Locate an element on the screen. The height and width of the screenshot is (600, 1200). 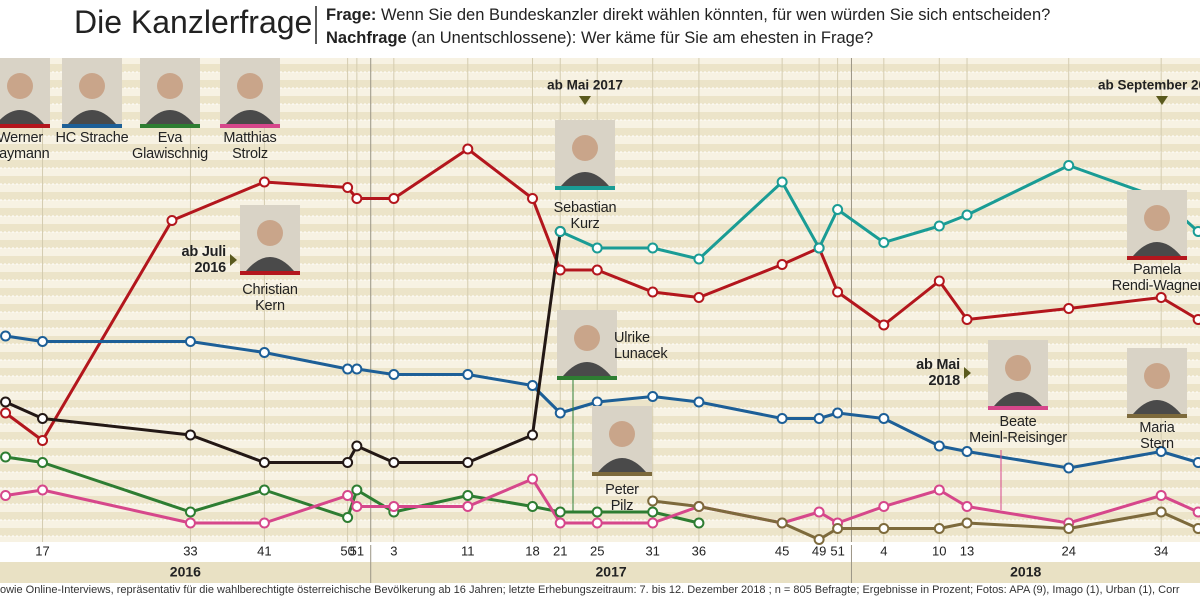
year-band is located at coordinates (600, 572).